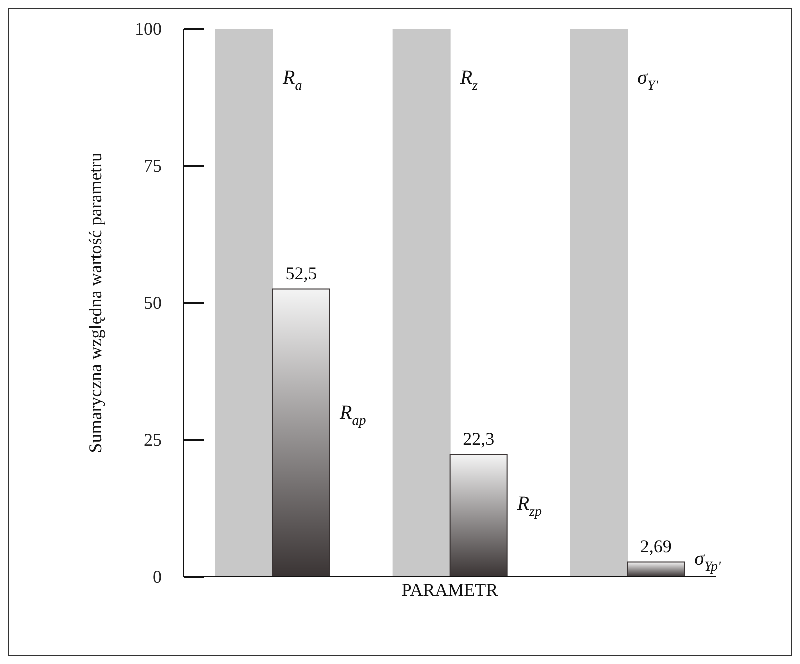  I want to click on y-tick-label: 50, so click(153, 303).